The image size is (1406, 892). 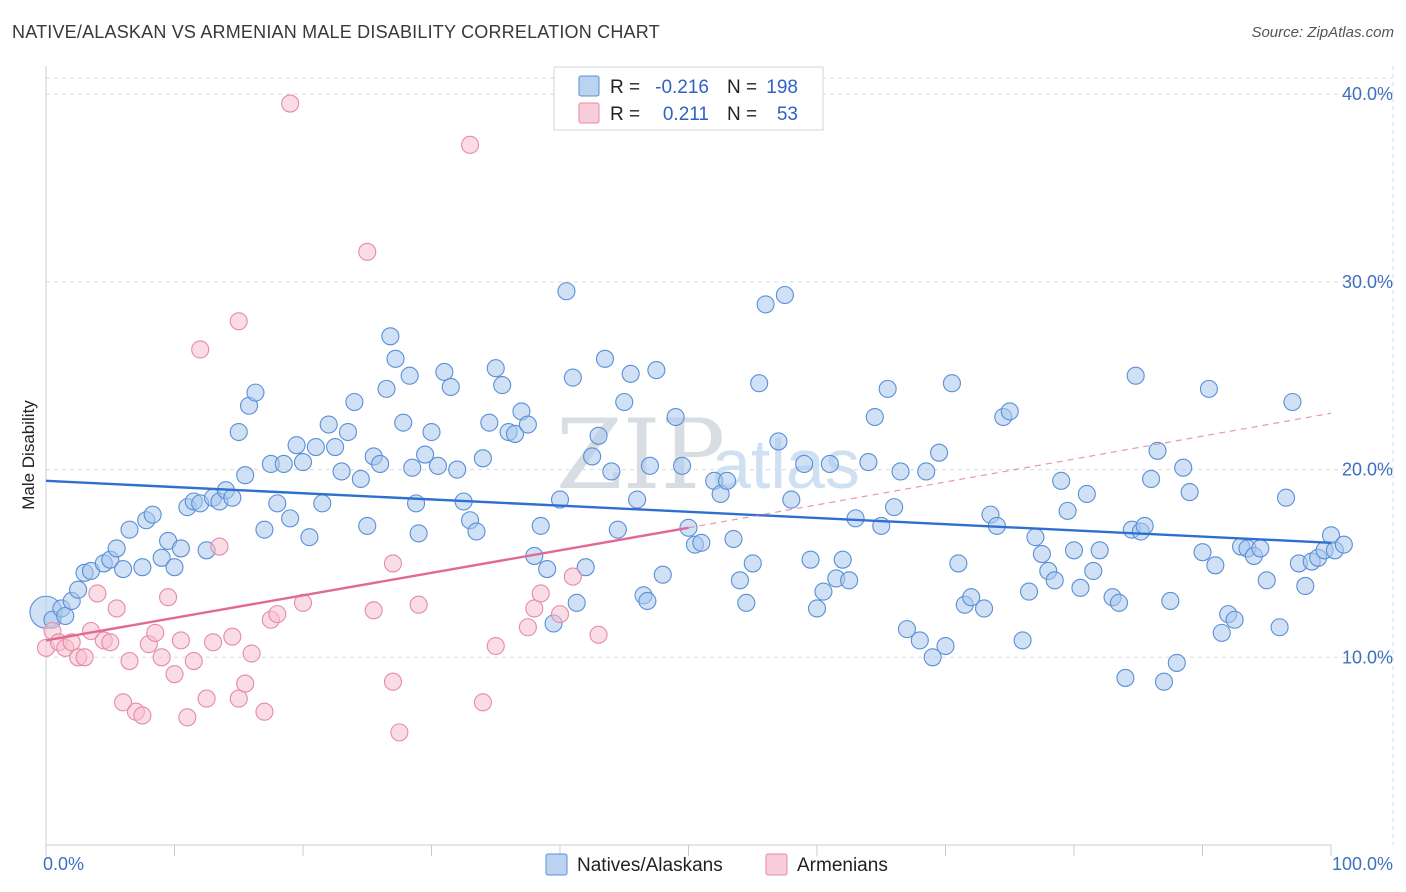 I want to click on y-tick-label-1: 20.0%, so click(x=1367, y=470).